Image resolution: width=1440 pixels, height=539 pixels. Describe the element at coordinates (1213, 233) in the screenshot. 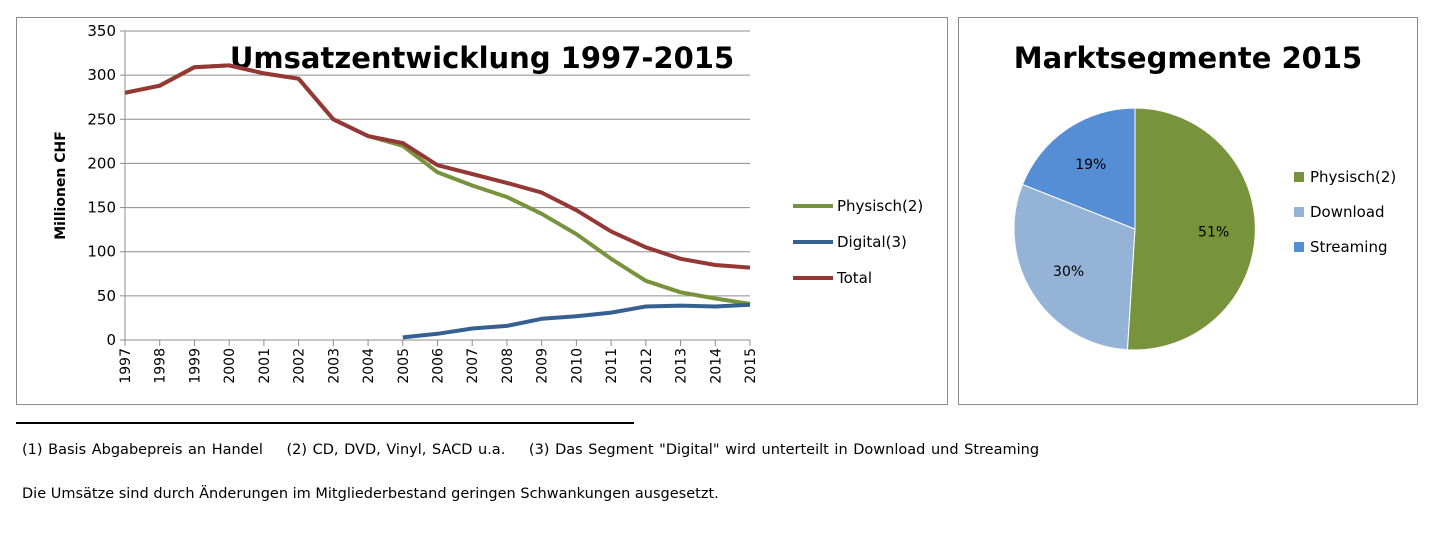

I see `pie-label-physisch: 51%` at that location.